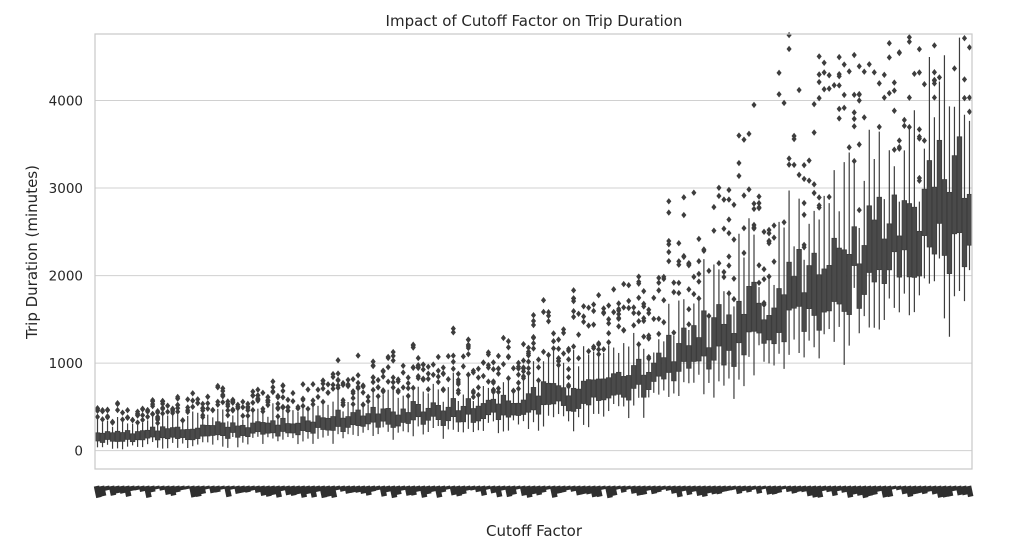  Describe the element at coordinates (66, 277) in the screenshot. I see `y-tick-label: 2000` at that location.